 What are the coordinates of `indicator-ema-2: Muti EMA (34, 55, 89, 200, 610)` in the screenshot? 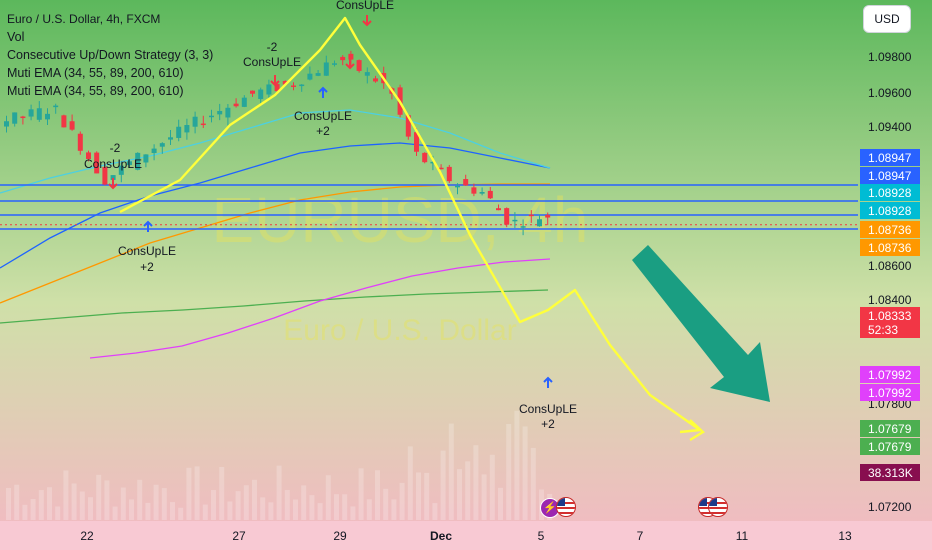 It's located at (95, 91).